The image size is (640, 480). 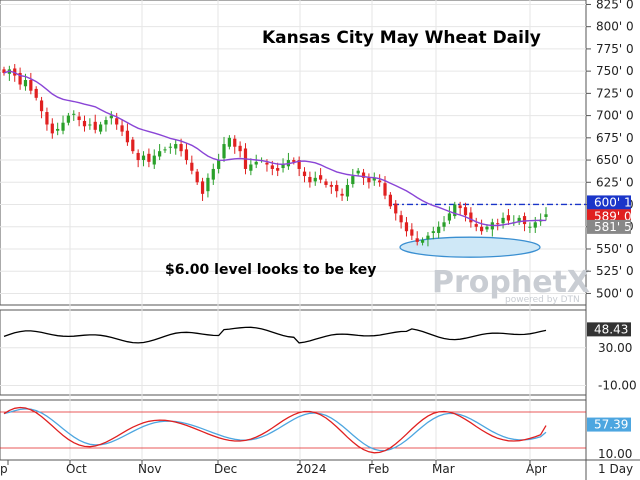 I want to click on indicator2-panel, so click(x=293, y=430).